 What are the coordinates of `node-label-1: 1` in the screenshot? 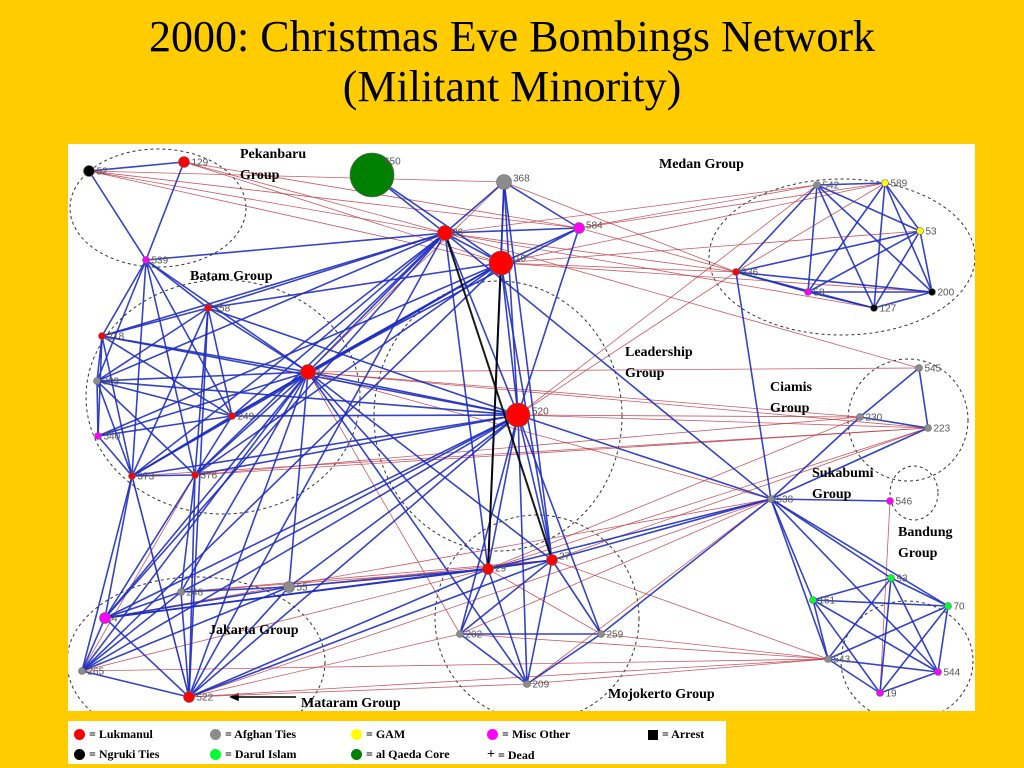 It's located at (319, 373).